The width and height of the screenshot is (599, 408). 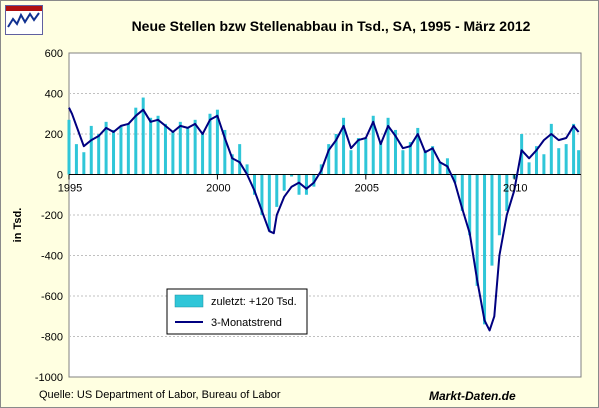 I want to click on brand-name: Markt-Daten.de, so click(x=472, y=396).